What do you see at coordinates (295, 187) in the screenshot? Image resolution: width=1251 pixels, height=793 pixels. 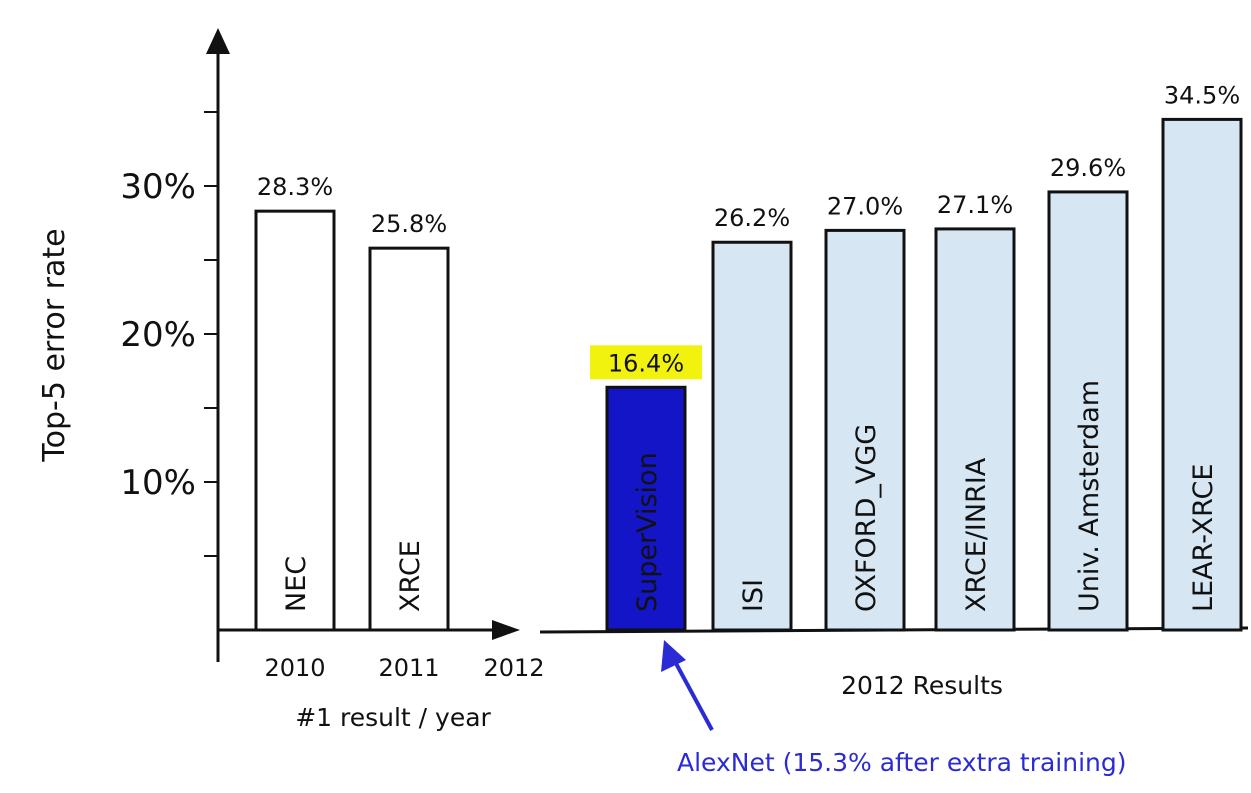 I see `bar-value-label: 28.3%` at bounding box center [295, 187].